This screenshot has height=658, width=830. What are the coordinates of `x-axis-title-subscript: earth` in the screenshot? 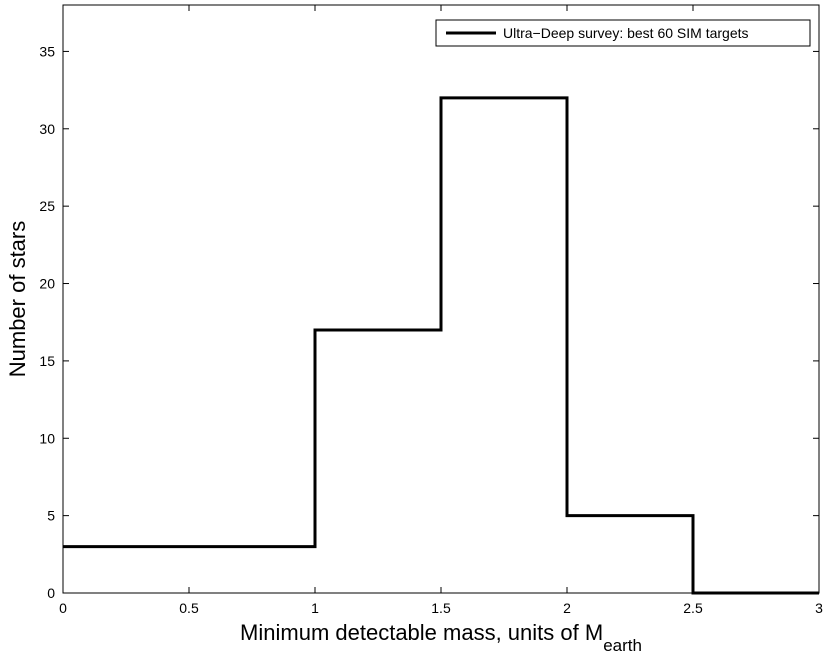 It's located at (622, 645).